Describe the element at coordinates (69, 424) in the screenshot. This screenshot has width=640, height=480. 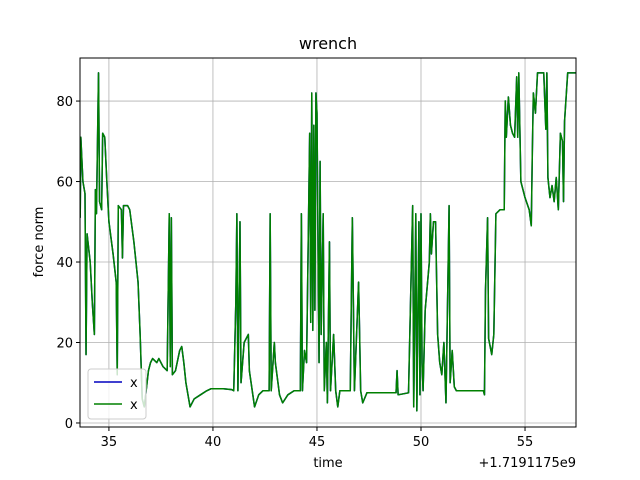
I see `y-tick-label: 0` at that location.